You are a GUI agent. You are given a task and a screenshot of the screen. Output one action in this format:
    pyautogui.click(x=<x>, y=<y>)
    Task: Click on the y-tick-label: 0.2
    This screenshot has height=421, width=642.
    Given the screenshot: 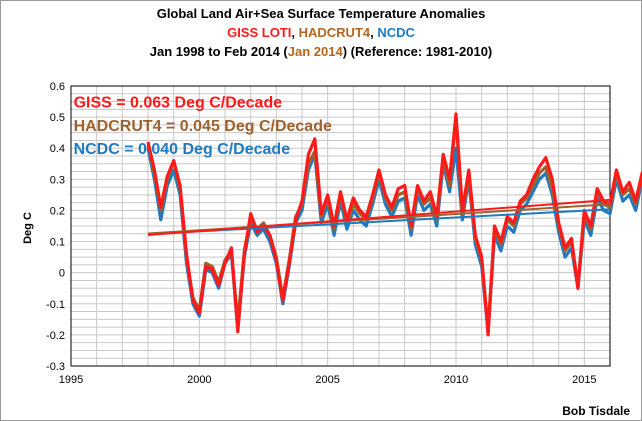 What is the action you would take?
    pyautogui.click(x=57, y=211)
    